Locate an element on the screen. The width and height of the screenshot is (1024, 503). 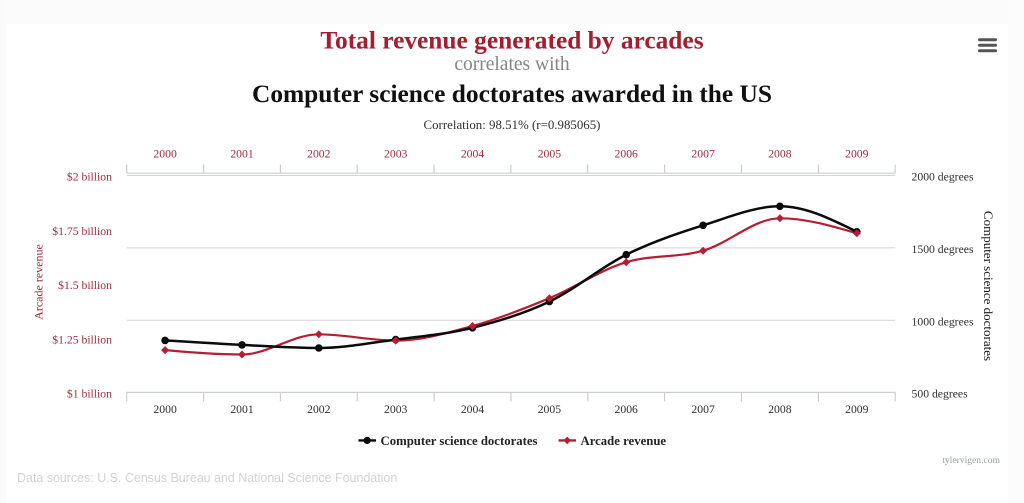
svg-text: $1 billion is located at coordinates (89, 394).